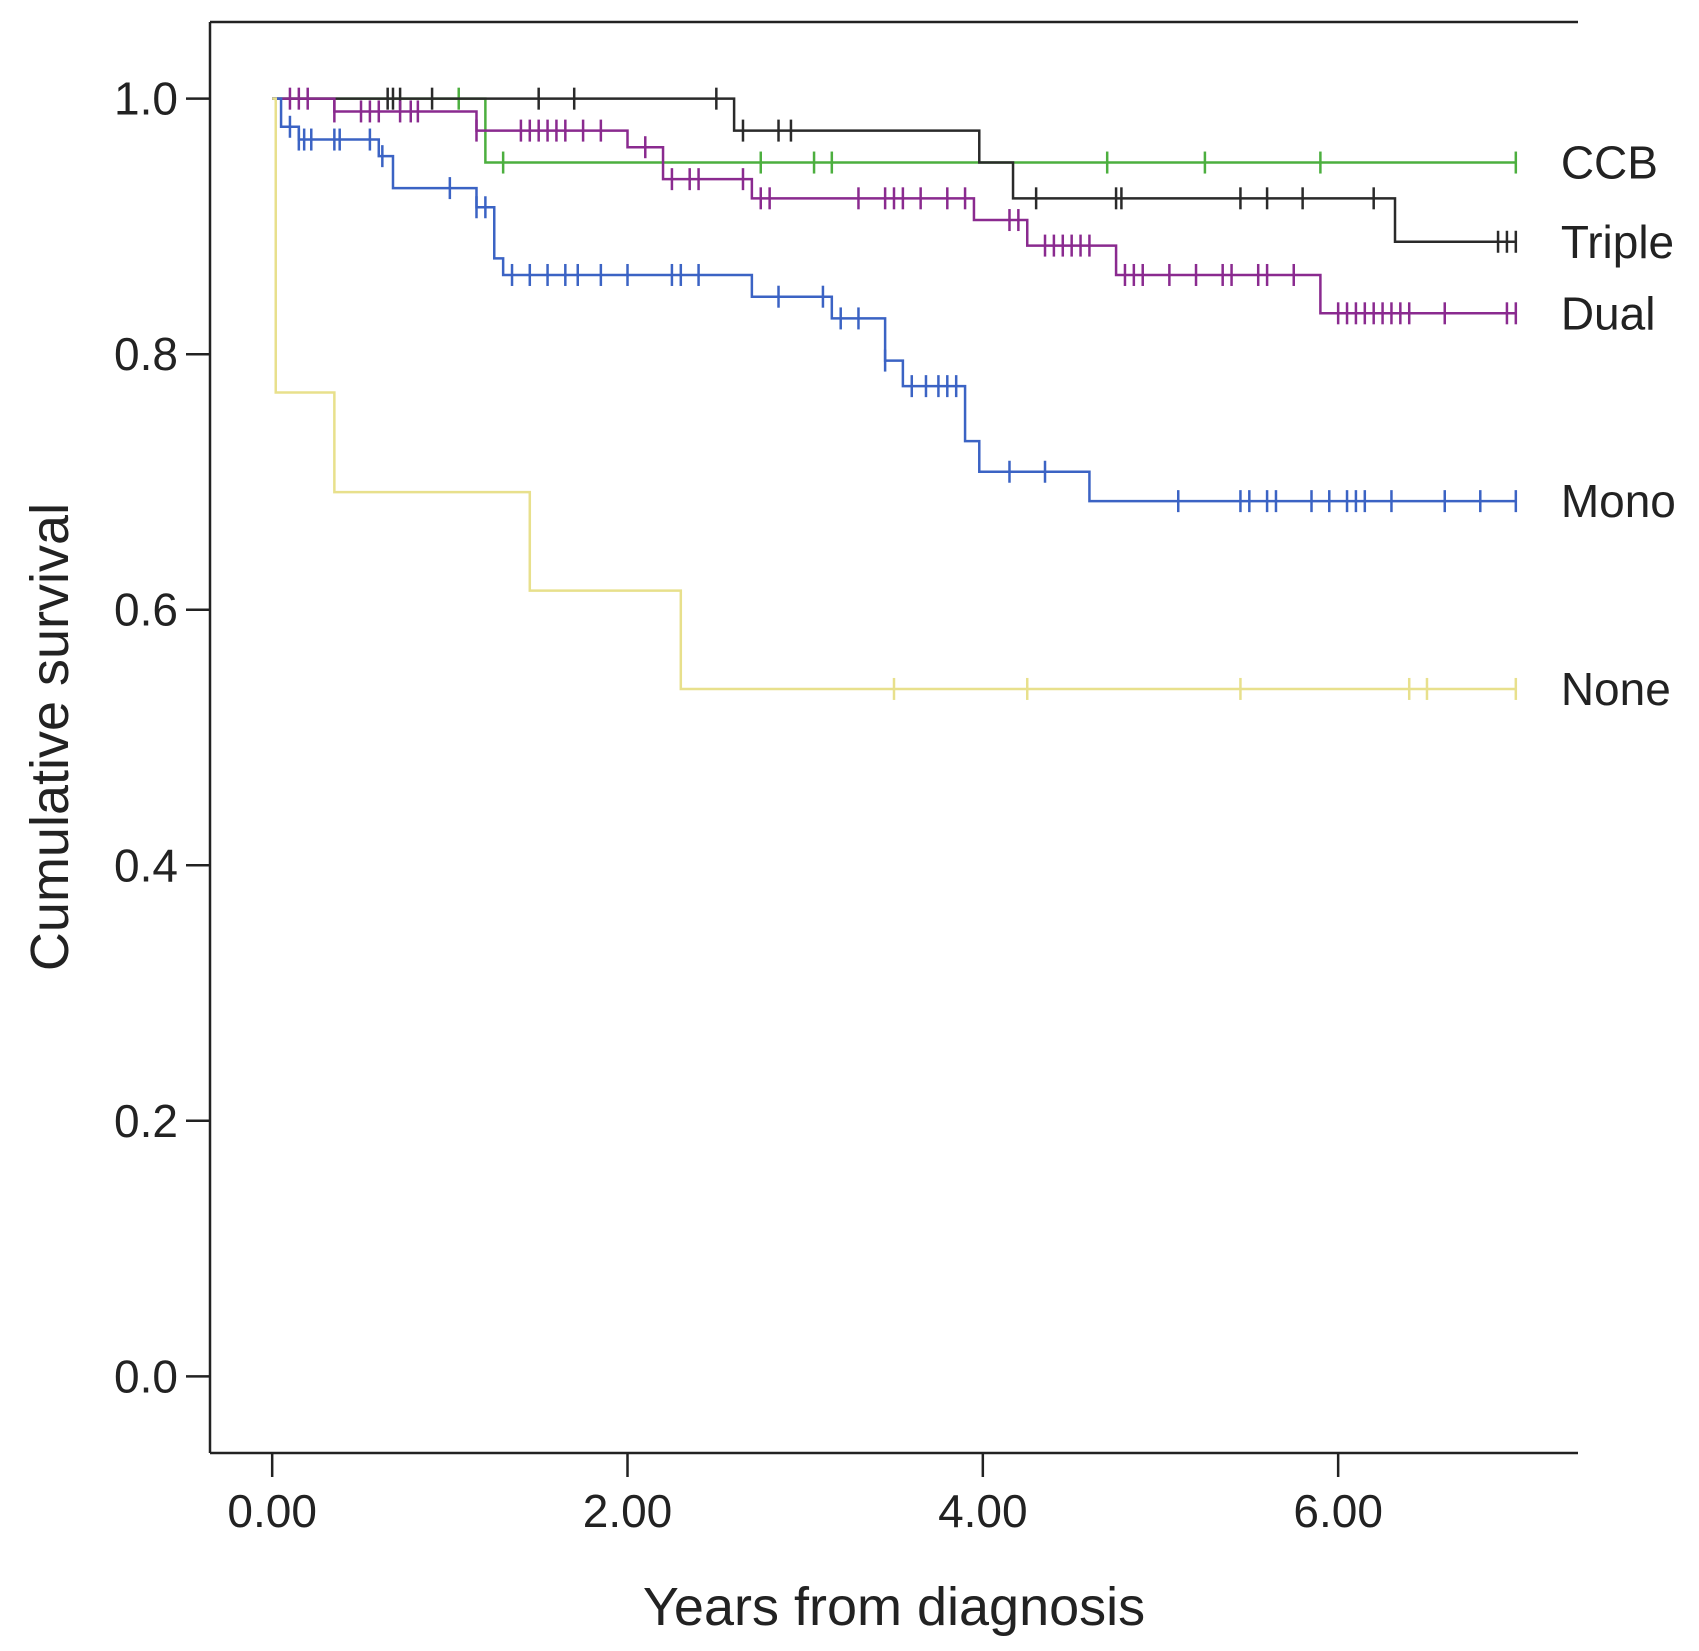 Image resolution: width=1699 pixels, height=1651 pixels. I want to click on y-axis-title: Cumulative survival, so click(50, 737).